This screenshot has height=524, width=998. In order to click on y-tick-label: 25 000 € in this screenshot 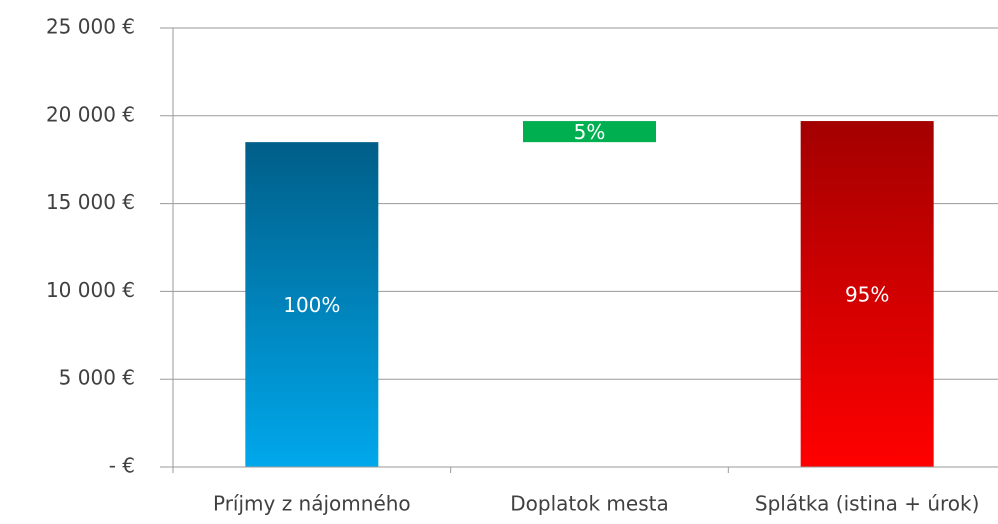, I will do `click(90, 27)`.